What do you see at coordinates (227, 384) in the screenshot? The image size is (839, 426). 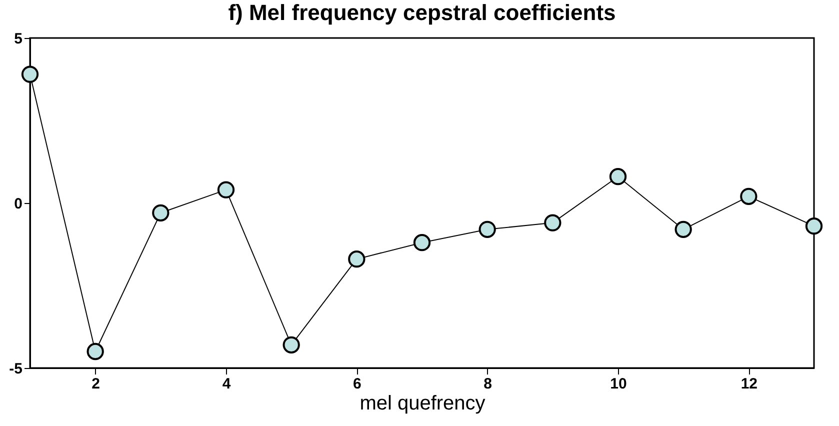 I see `x-tick-label: 4` at bounding box center [227, 384].